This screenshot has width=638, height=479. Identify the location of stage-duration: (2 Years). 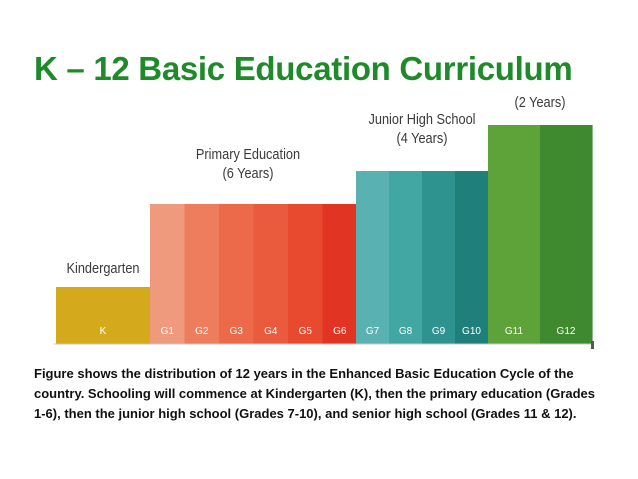
(540, 102).